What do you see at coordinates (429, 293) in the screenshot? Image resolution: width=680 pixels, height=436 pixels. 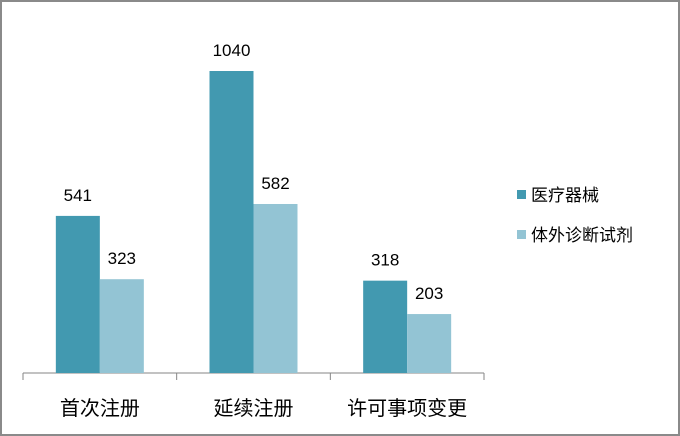 I see `data-label: 203` at bounding box center [429, 293].